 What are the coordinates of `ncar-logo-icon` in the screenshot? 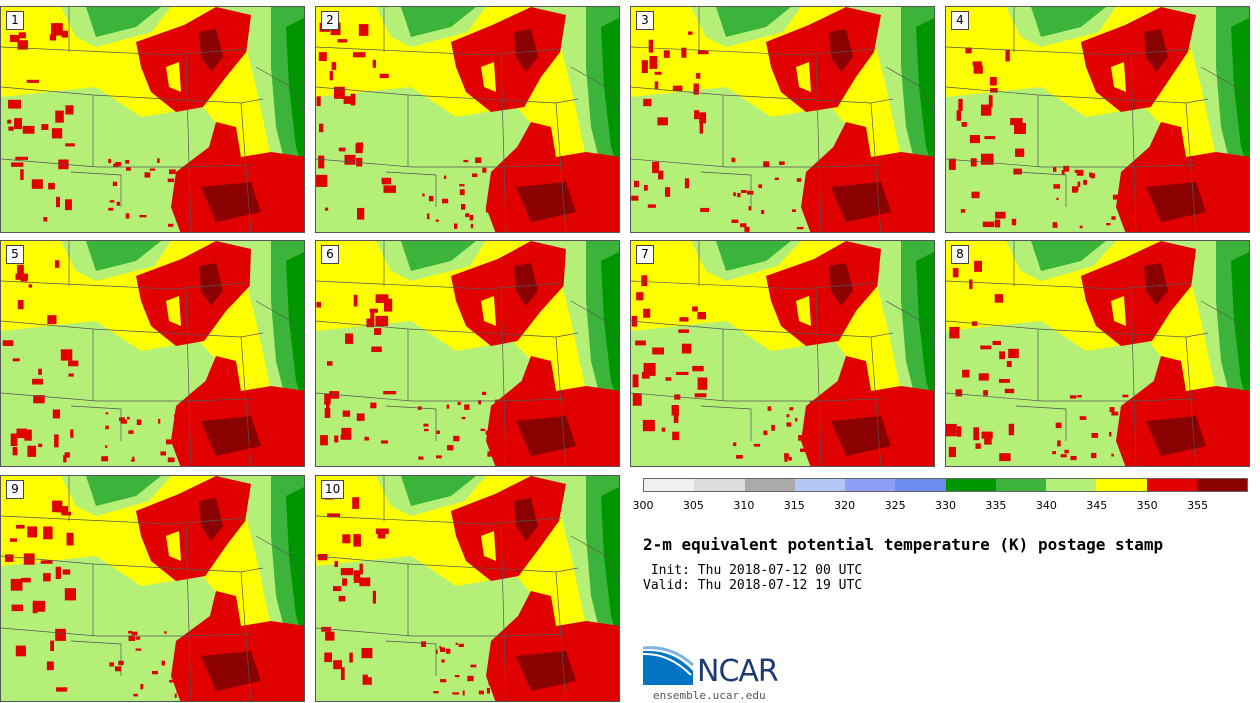 It's located at (669, 665).